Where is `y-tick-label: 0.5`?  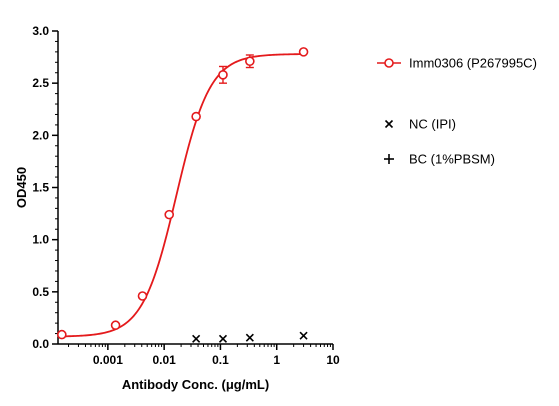 y-tick-label: 0.5 is located at coordinates (40, 292).